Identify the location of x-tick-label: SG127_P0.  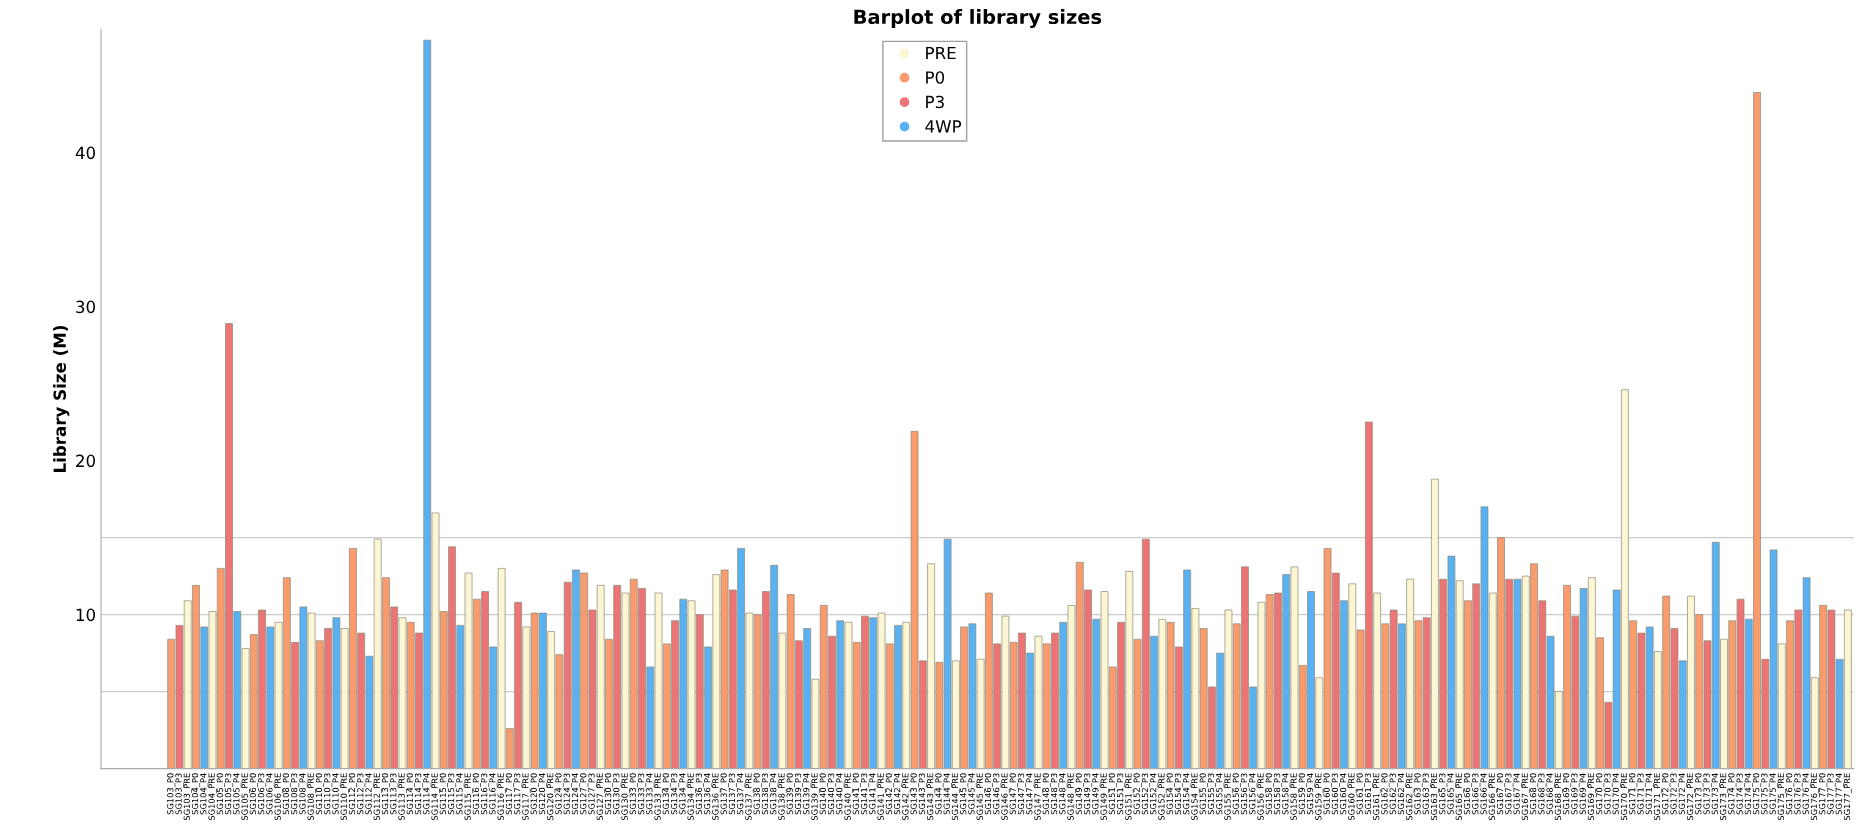
(584, 794).